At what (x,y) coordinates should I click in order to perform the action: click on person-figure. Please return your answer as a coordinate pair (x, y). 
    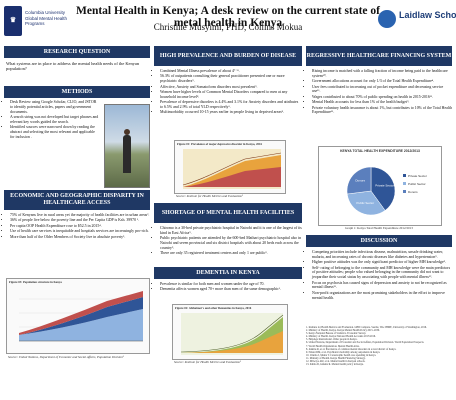
    Looking at the image, I should click on (127, 154).